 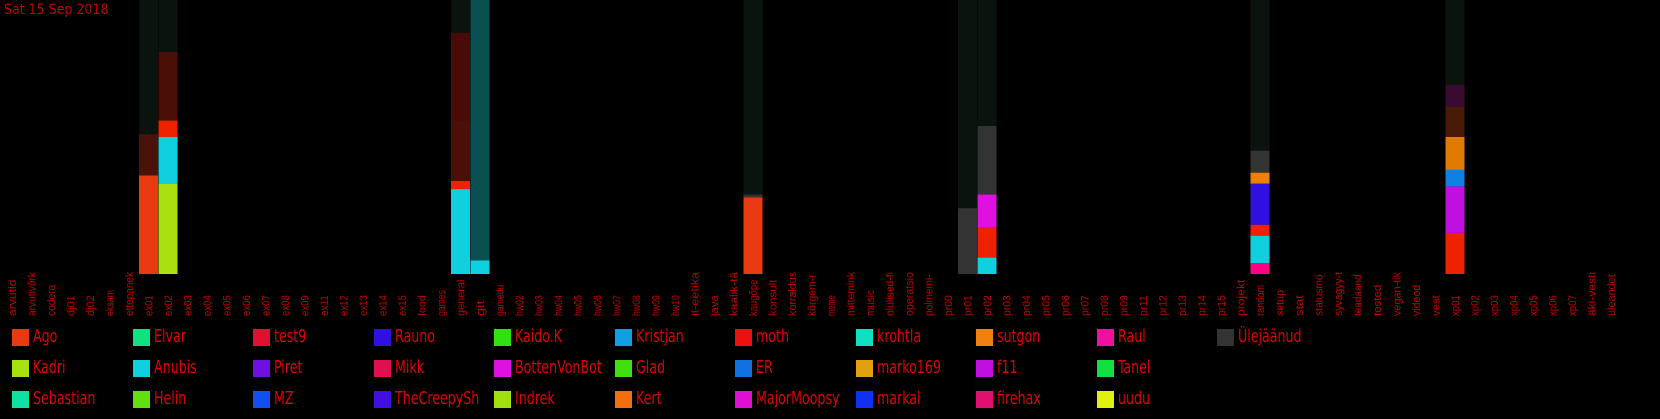 I want to click on tick-label-ex06: ex06, so click(x=247, y=305).